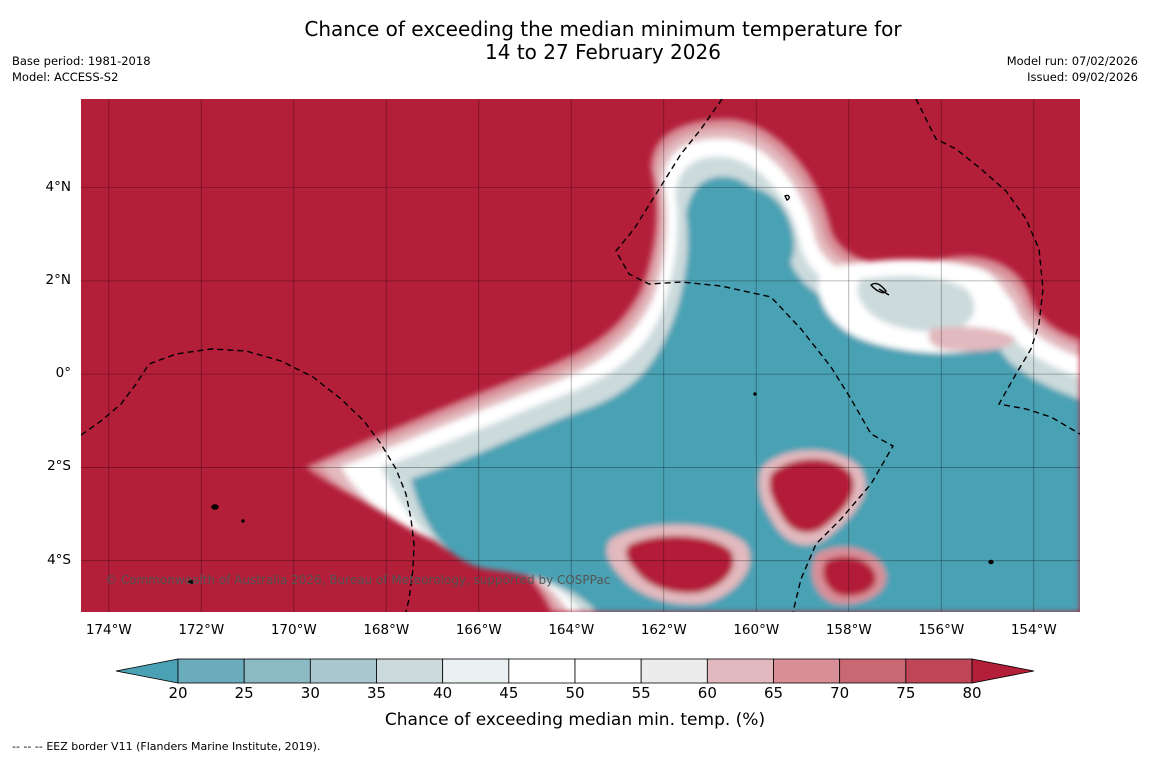 The image size is (1150, 758). I want to click on colorbar-tick-label: 50, so click(575, 693).